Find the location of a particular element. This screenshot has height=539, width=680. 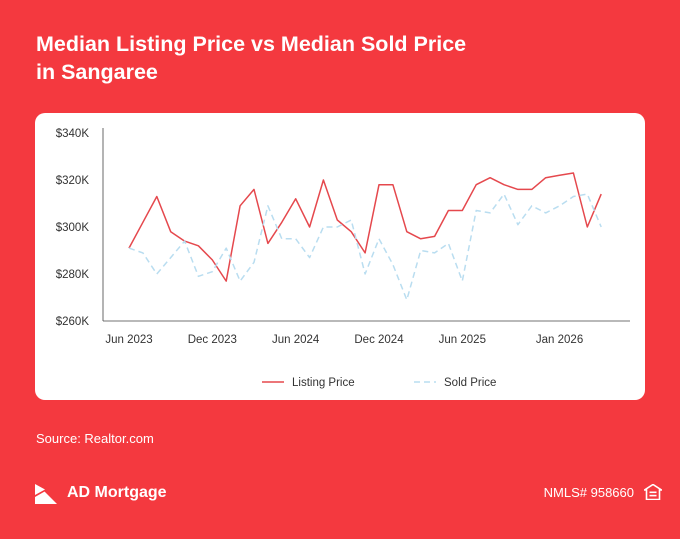

brand-name: AD Mortgage is located at coordinates (117, 492).